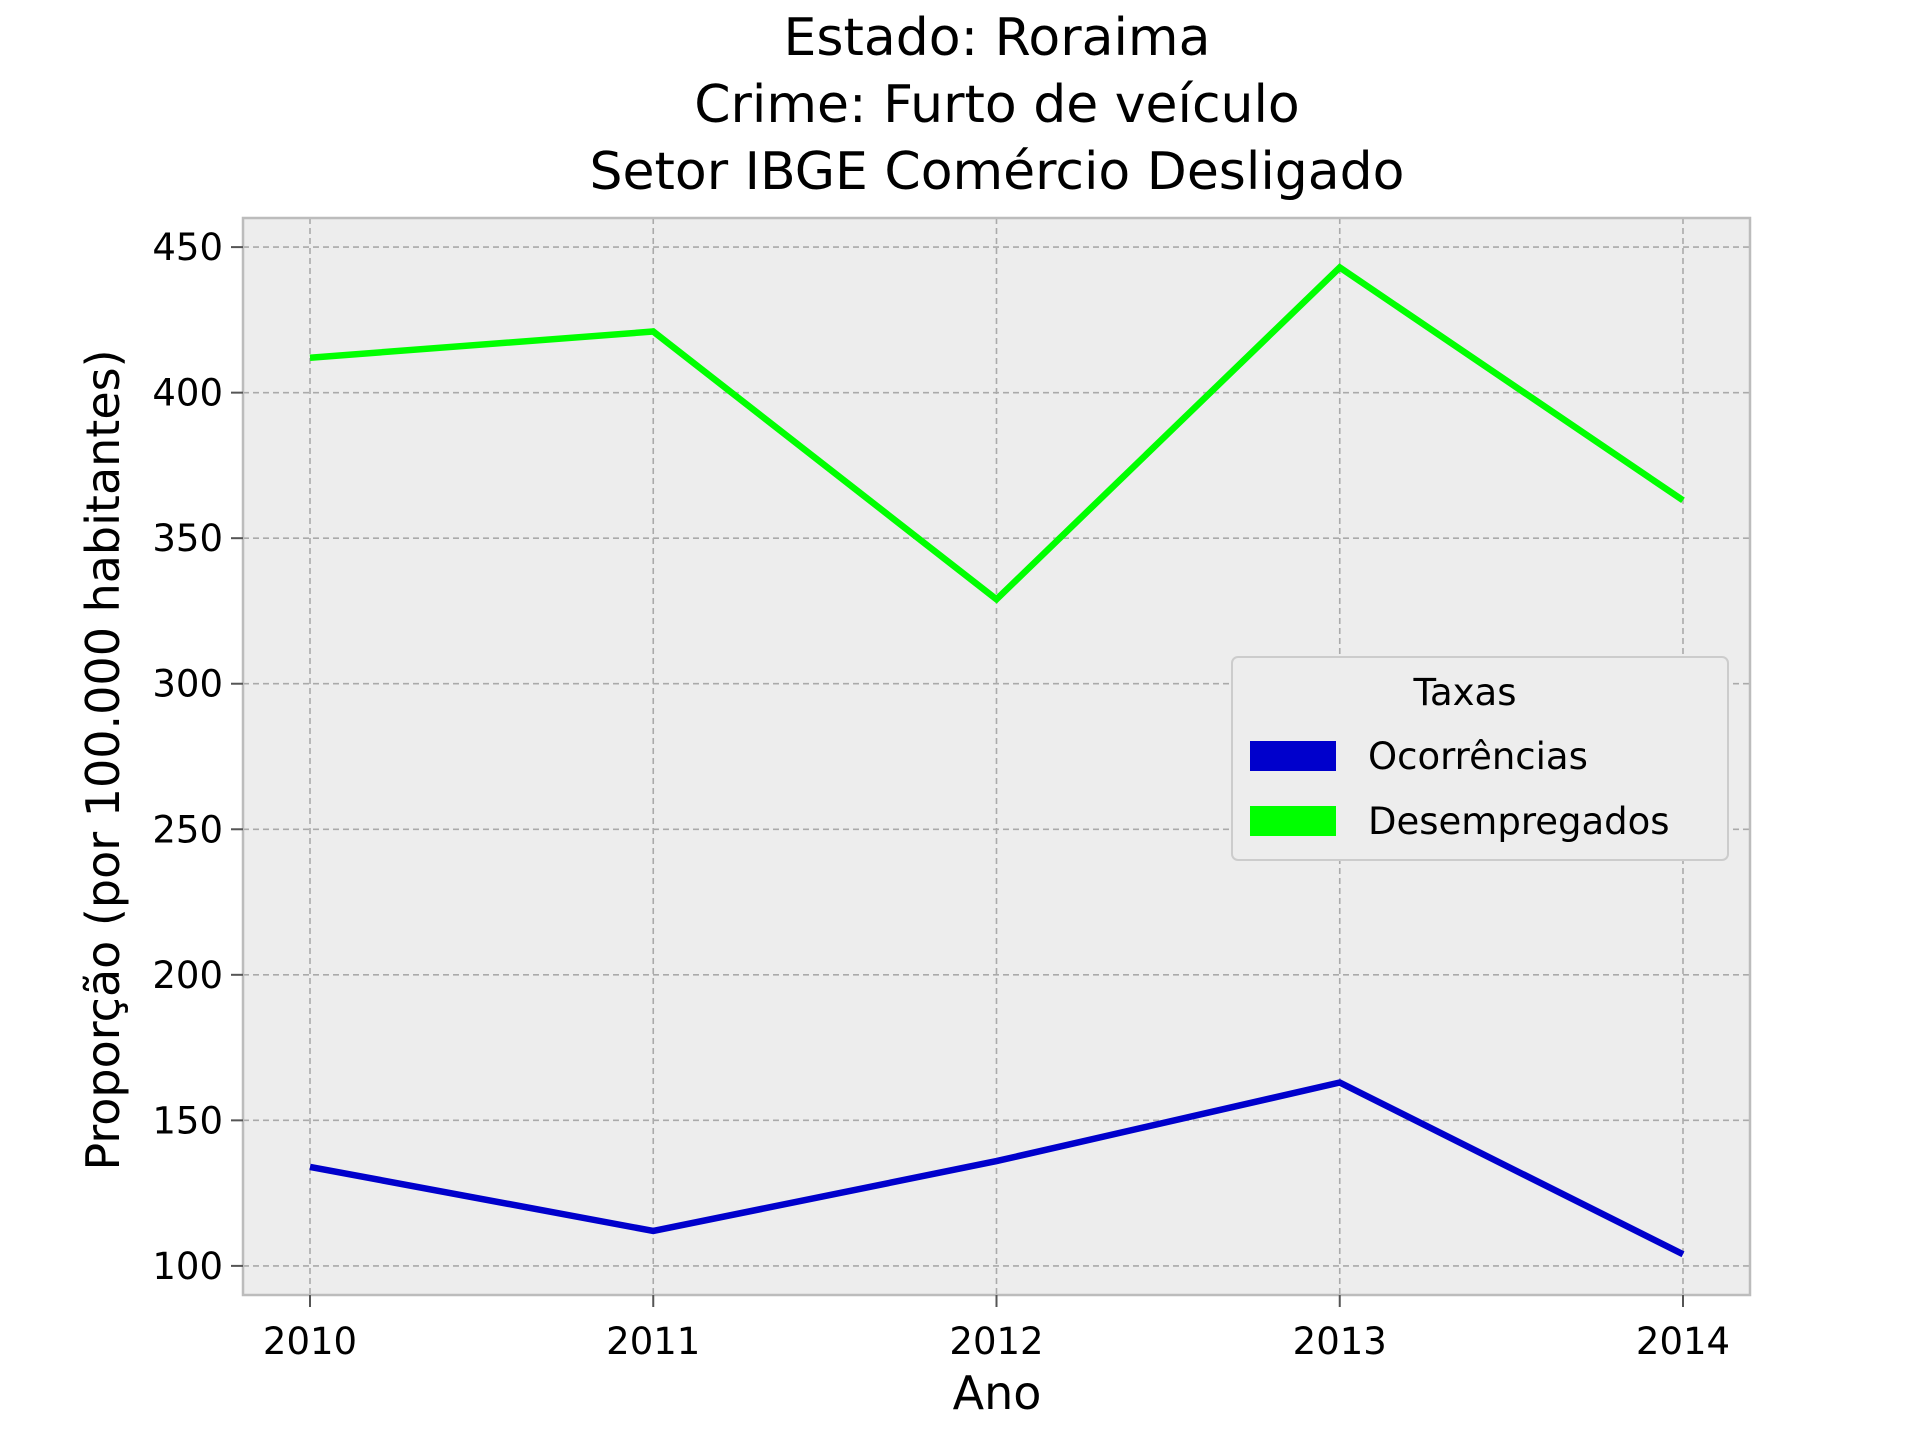 The height and width of the screenshot is (1440, 1920). Describe the element at coordinates (1465, 692) in the screenshot. I see `legend-title: Taxas` at that location.